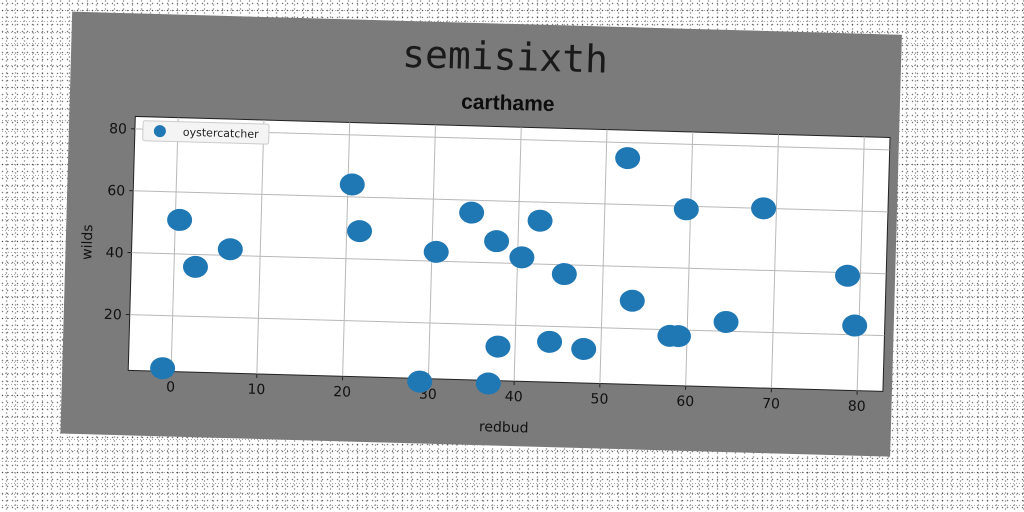  Describe the element at coordinates (114, 253) in the screenshot. I see `y-tick-label: 40` at that location.